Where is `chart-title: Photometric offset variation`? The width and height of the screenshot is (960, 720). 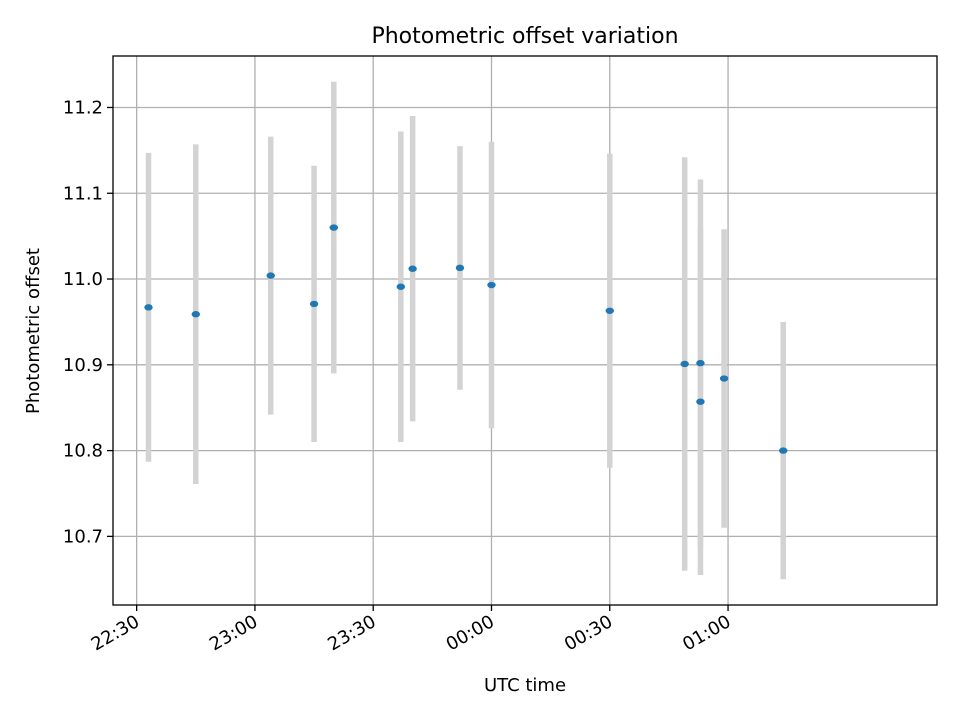 chart-title: Photometric offset variation is located at coordinates (524, 36).